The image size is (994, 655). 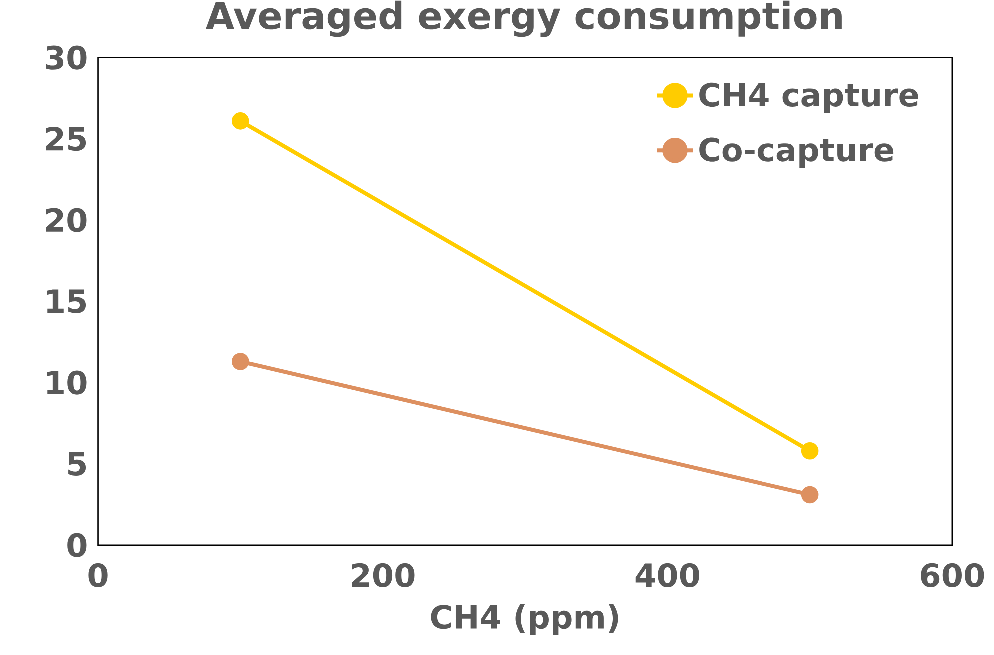 I want to click on y-tick-label: 30, so click(x=66, y=58).